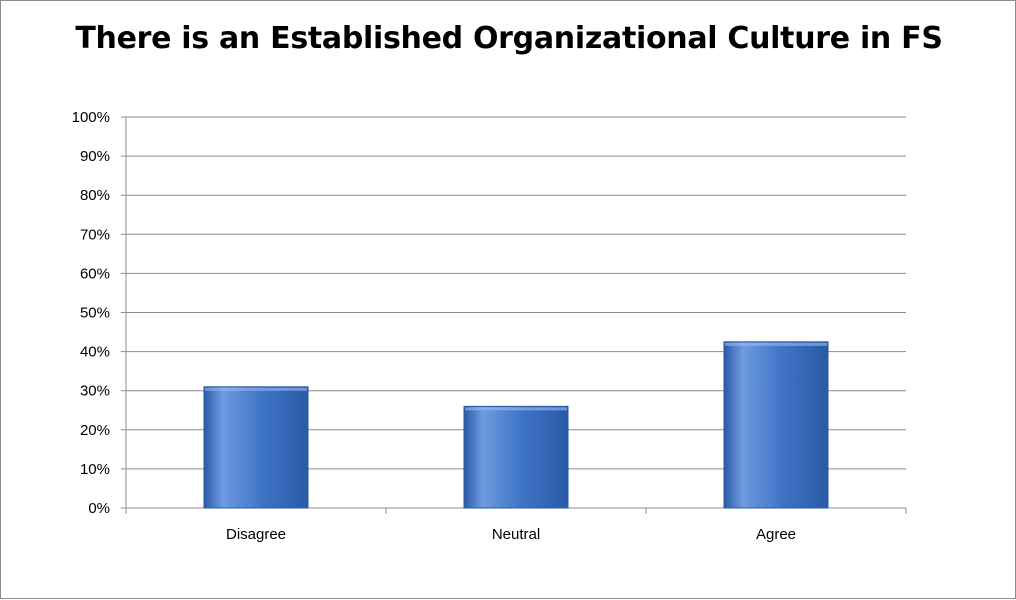  Describe the element at coordinates (516, 534) in the screenshot. I see `x-tick-label-neutral: Neutral` at that location.